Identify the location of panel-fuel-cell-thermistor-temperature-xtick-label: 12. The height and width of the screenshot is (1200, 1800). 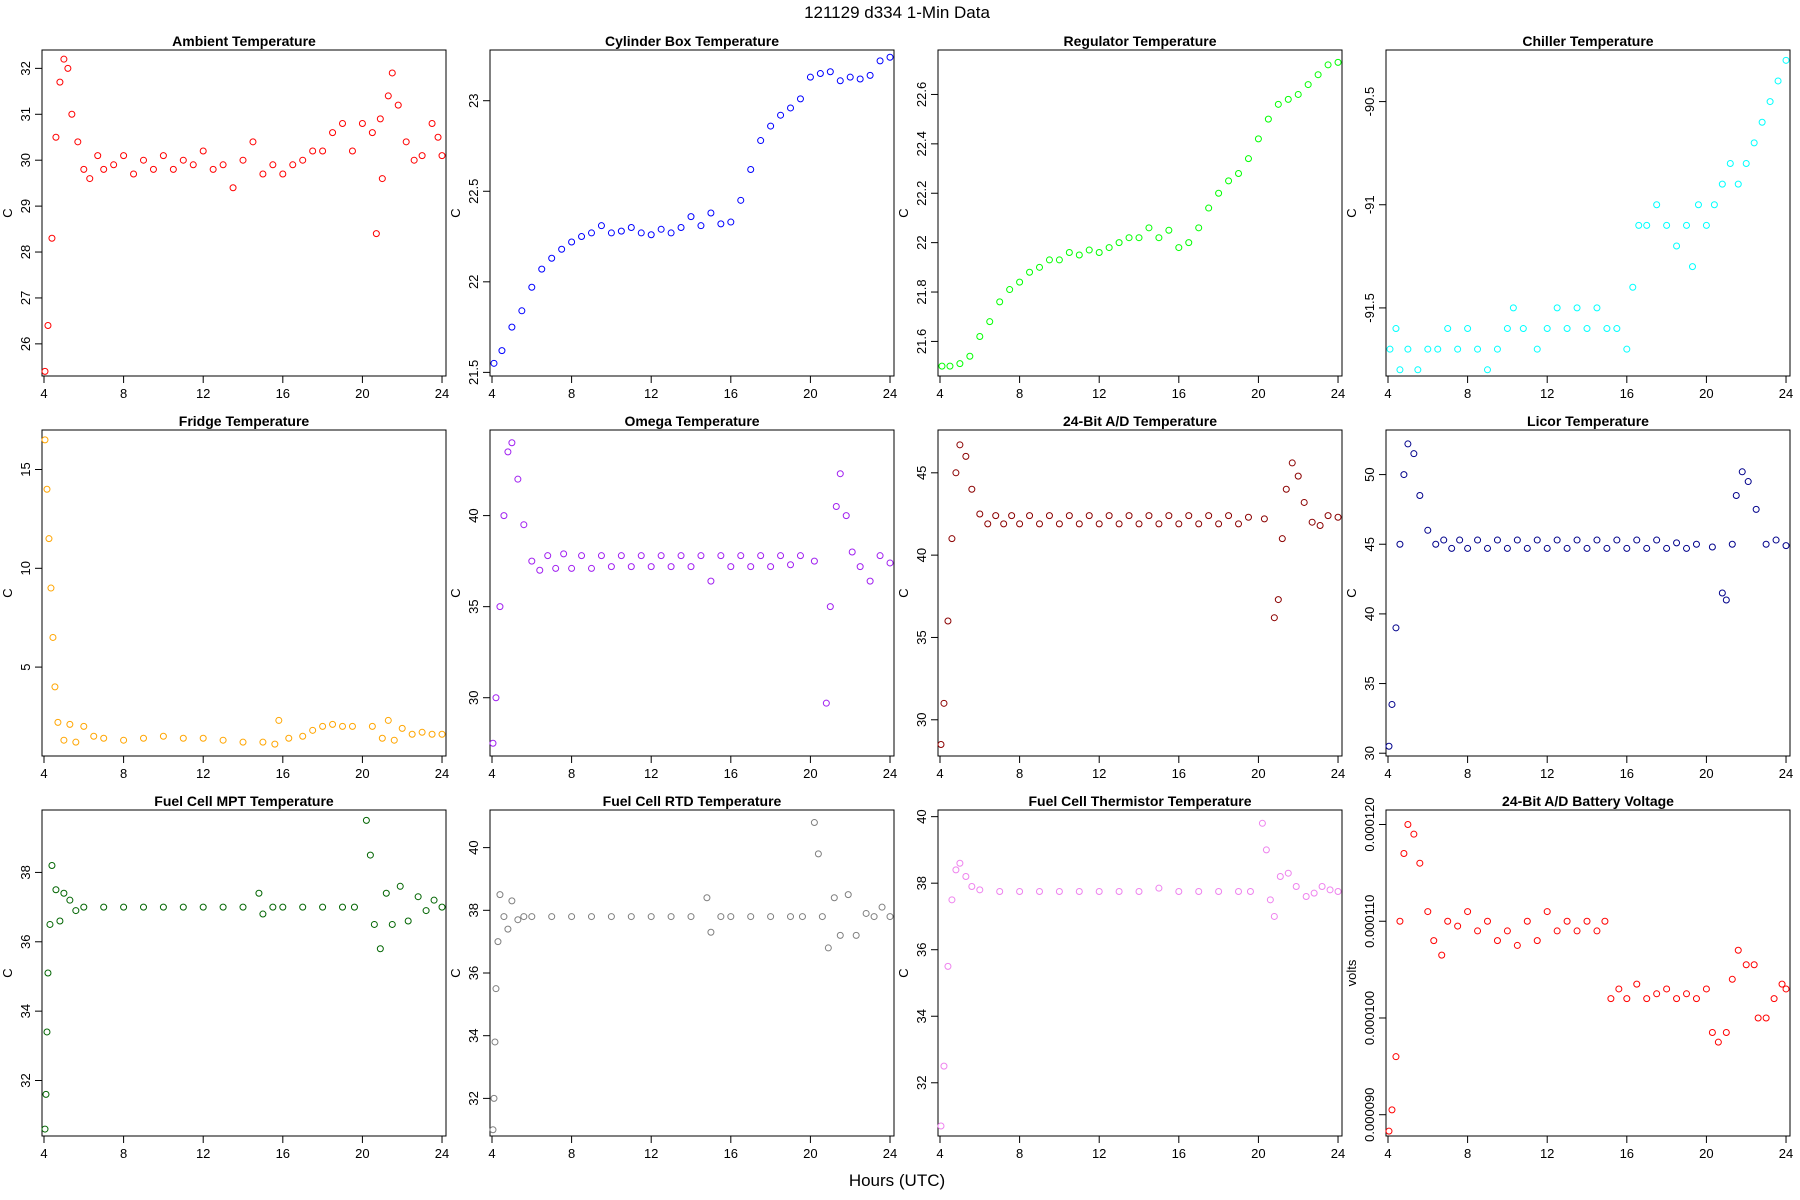
(1099, 1153).